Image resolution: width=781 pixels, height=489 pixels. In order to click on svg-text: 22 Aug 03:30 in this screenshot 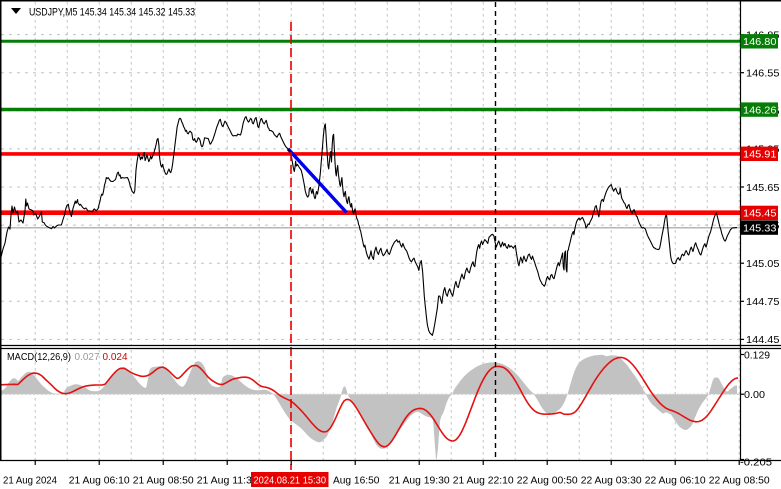, I will do `click(611, 481)`.